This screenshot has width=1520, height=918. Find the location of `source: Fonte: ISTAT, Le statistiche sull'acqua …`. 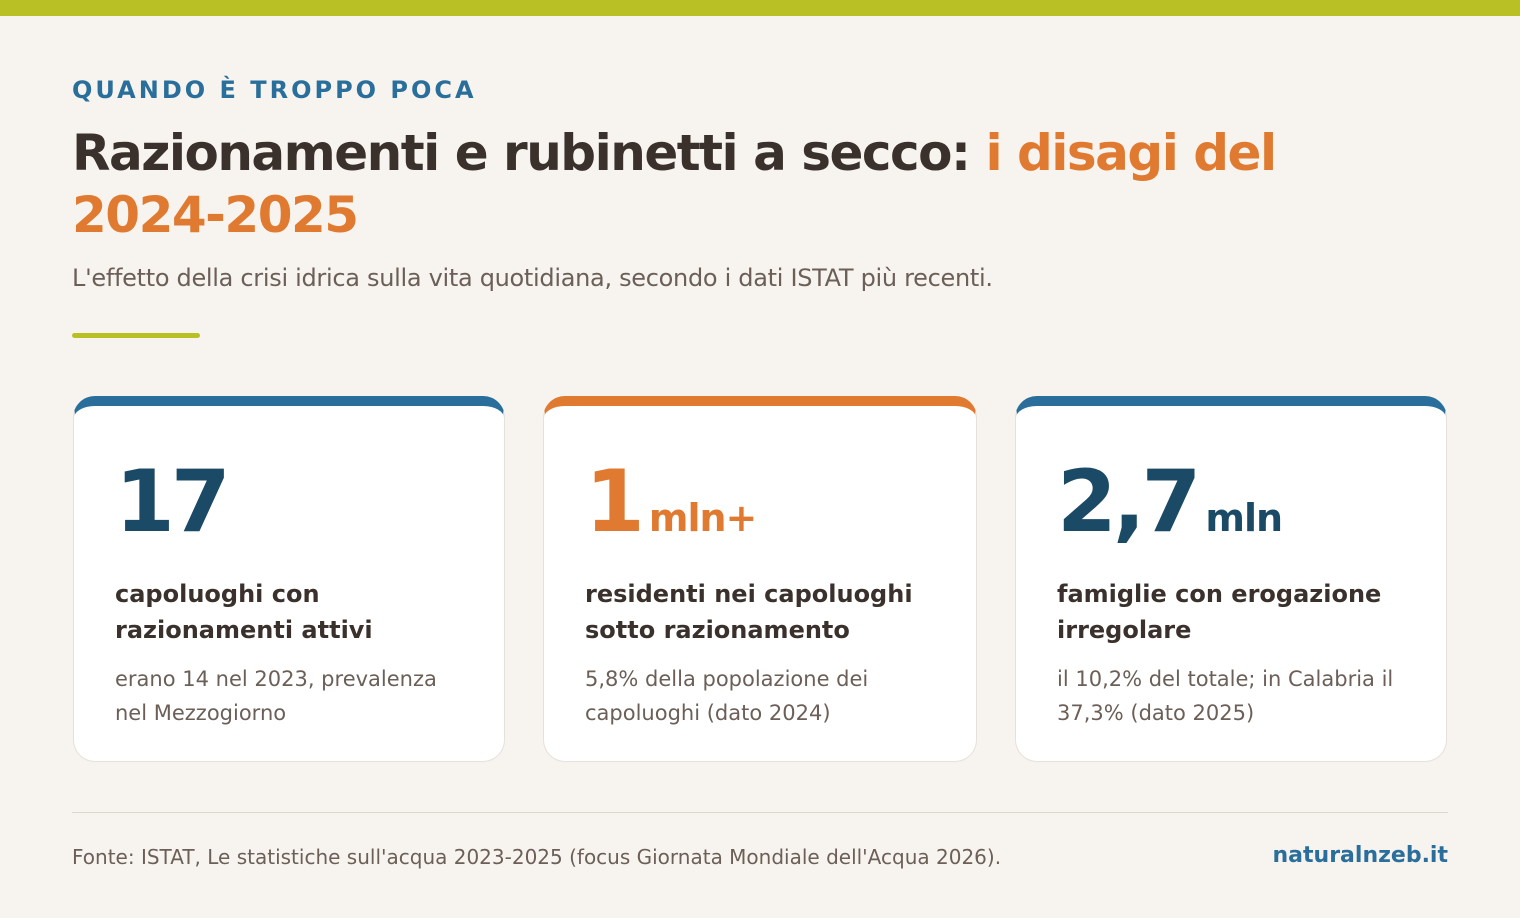

source: Fonte: ISTAT, Le statistiche sull'acqua … is located at coordinates (537, 857).